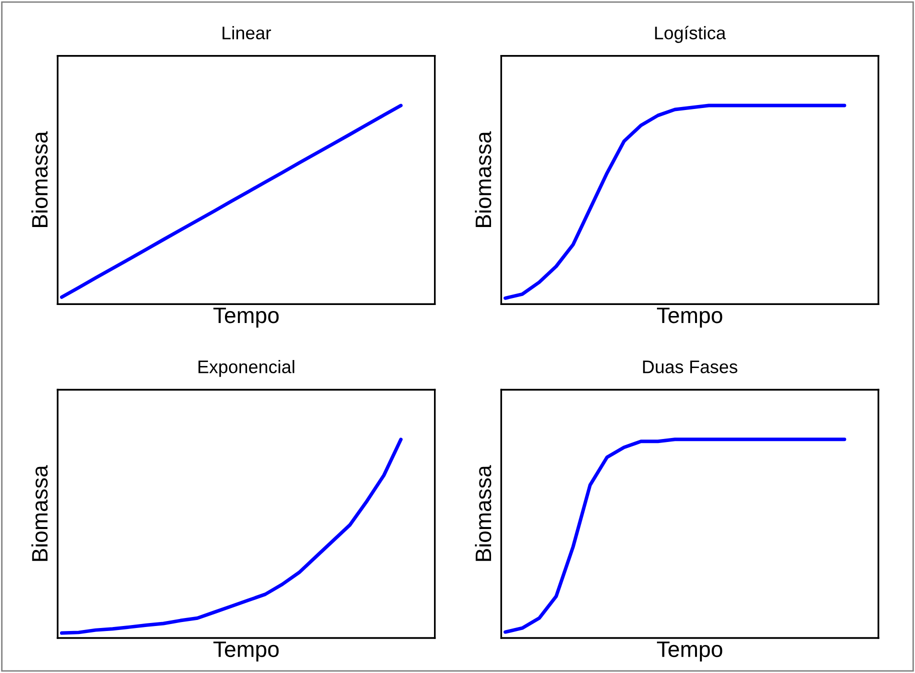 The height and width of the screenshot is (673, 915). Describe the element at coordinates (690, 367) in the screenshot. I see `chart-title: Duas Fases` at that location.